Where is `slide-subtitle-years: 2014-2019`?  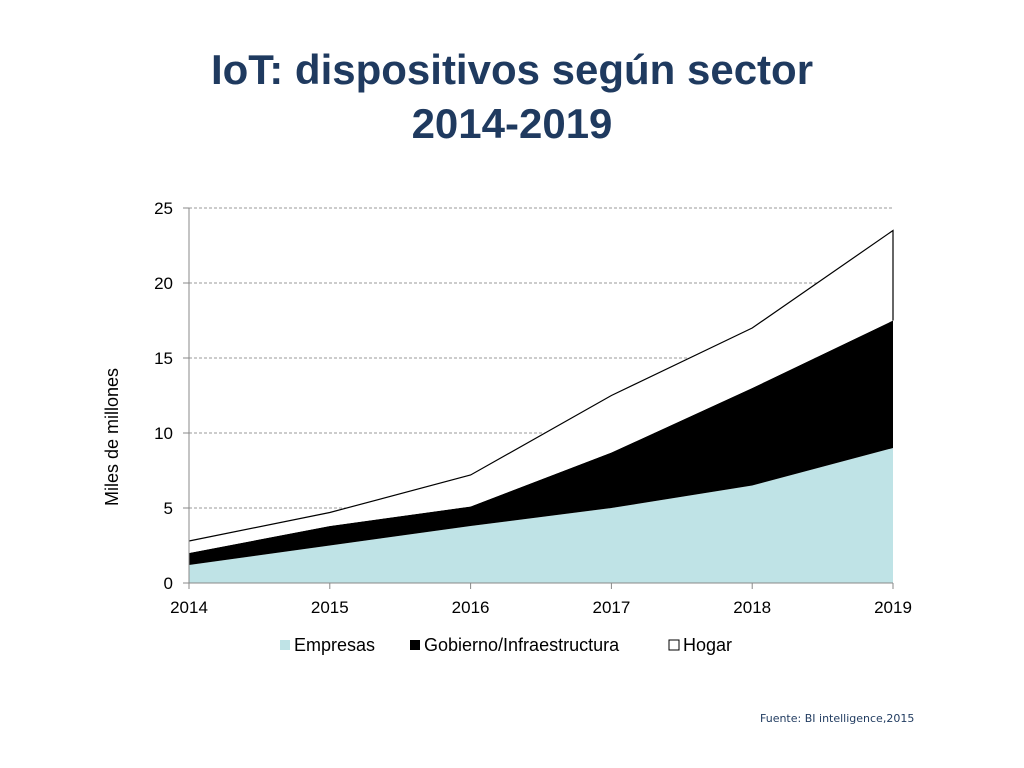 slide-subtitle-years: 2014-2019 is located at coordinates (512, 123).